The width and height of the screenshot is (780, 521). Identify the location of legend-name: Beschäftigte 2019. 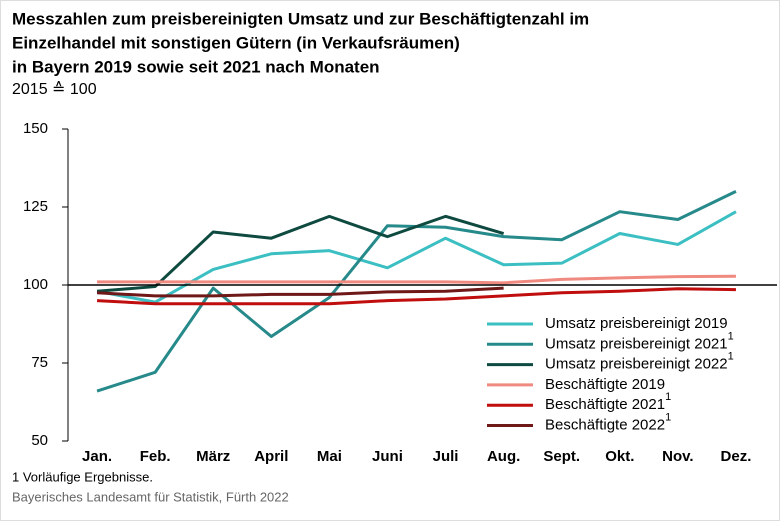
(605, 384).